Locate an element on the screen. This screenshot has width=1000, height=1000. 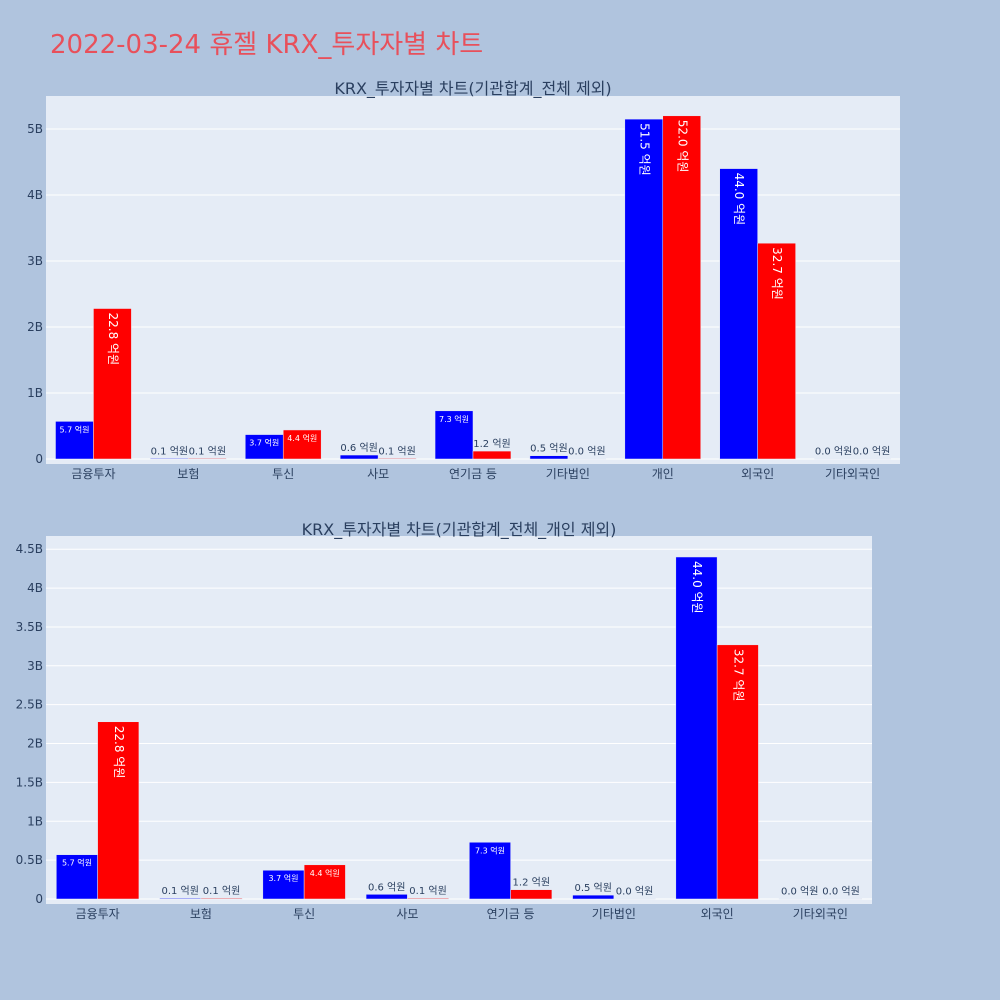
y-tick-label: 0.5B is located at coordinates (29, 860).